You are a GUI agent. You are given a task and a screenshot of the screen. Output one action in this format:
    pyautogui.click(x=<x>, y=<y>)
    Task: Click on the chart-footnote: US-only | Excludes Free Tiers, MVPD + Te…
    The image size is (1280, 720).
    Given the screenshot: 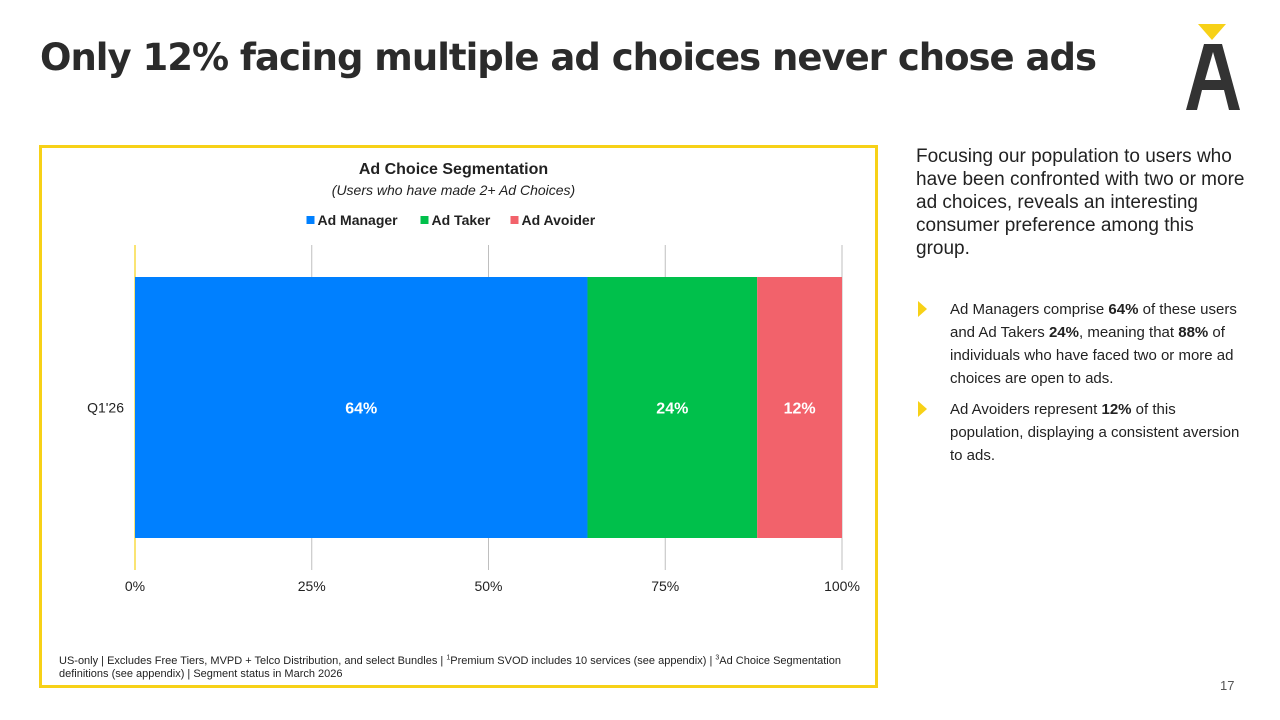 What is the action you would take?
    pyautogui.click(x=459, y=667)
    